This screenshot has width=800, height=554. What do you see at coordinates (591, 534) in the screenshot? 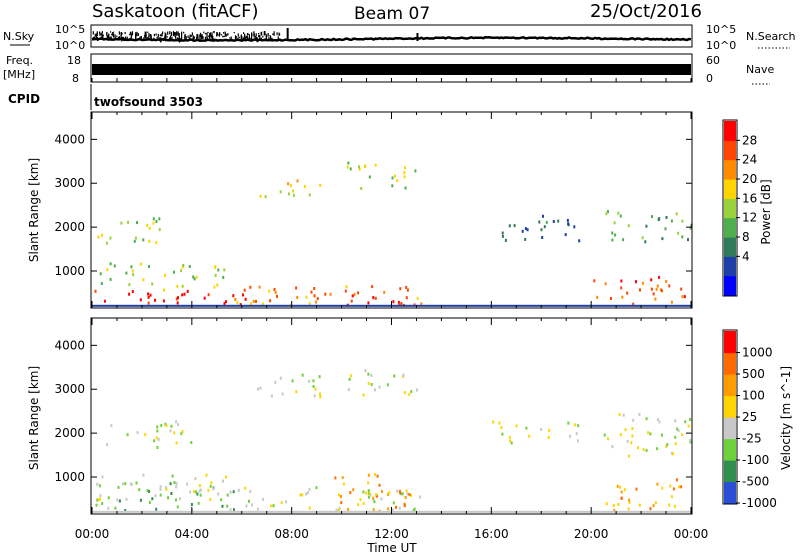
I see `x-tick-label: 20:00` at bounding box center [591, 534].